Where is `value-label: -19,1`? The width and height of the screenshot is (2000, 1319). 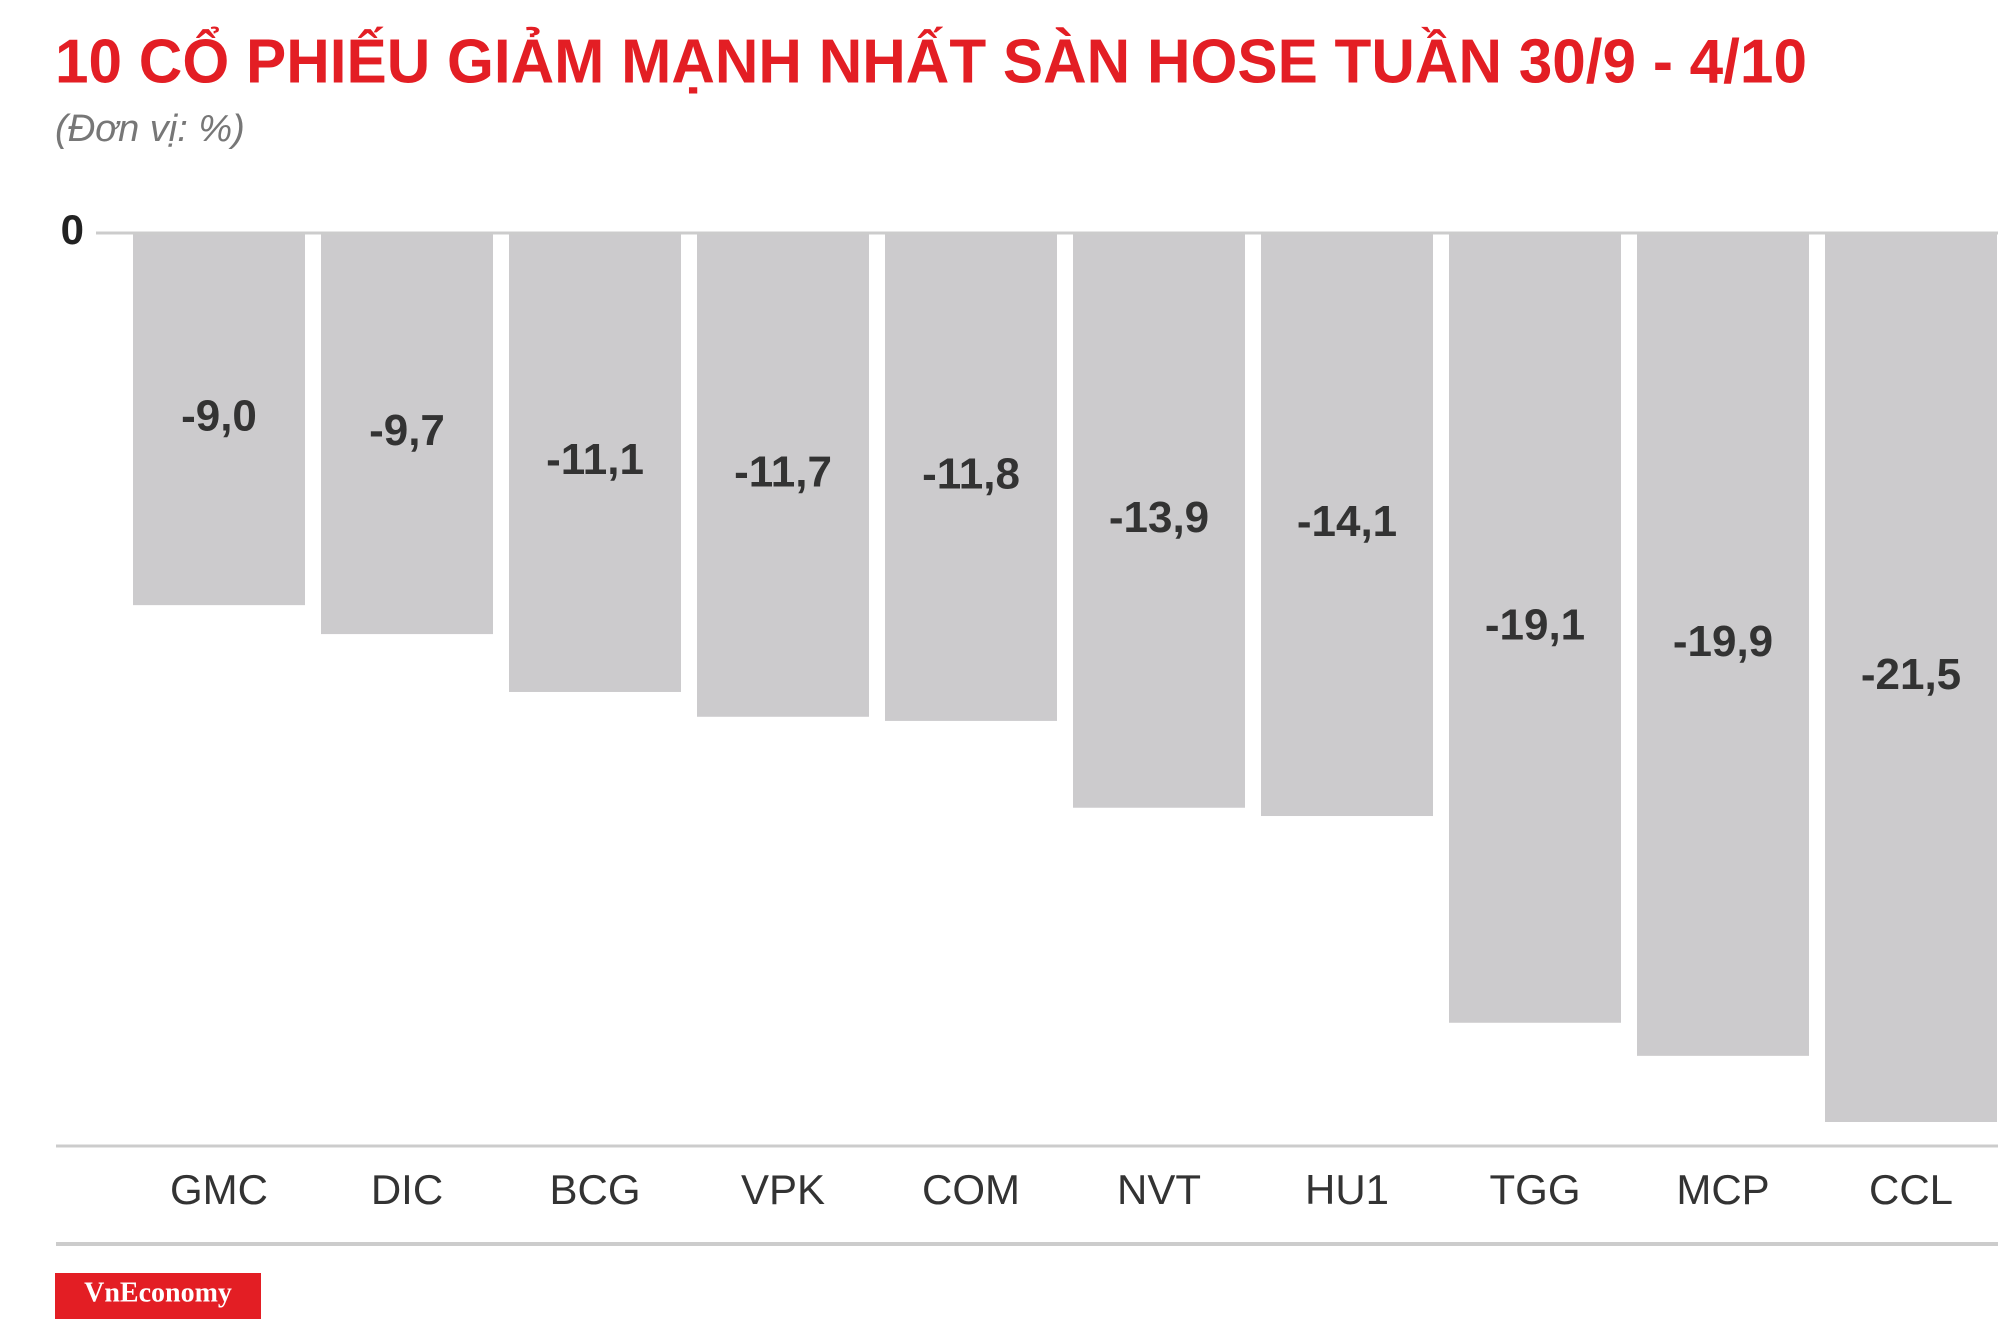
value-label: -19,1 is located at coordinates (1535, 625).